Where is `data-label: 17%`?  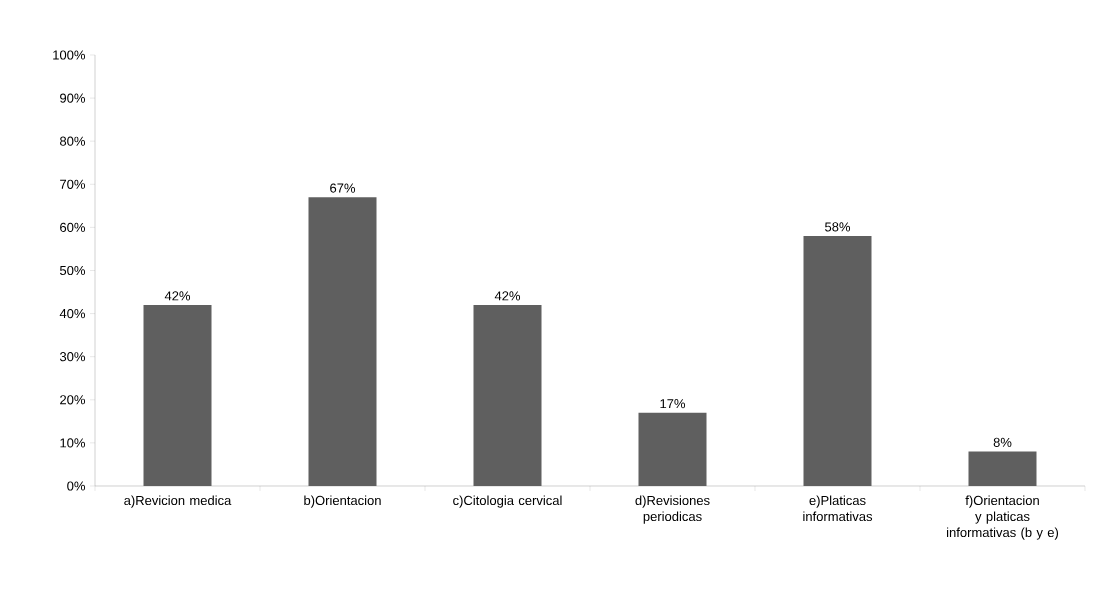
data-label: 17% is located at coordinates (673, 404).